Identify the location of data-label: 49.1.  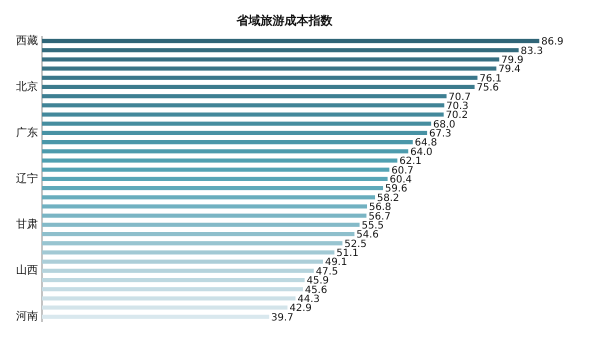
(336, 262).